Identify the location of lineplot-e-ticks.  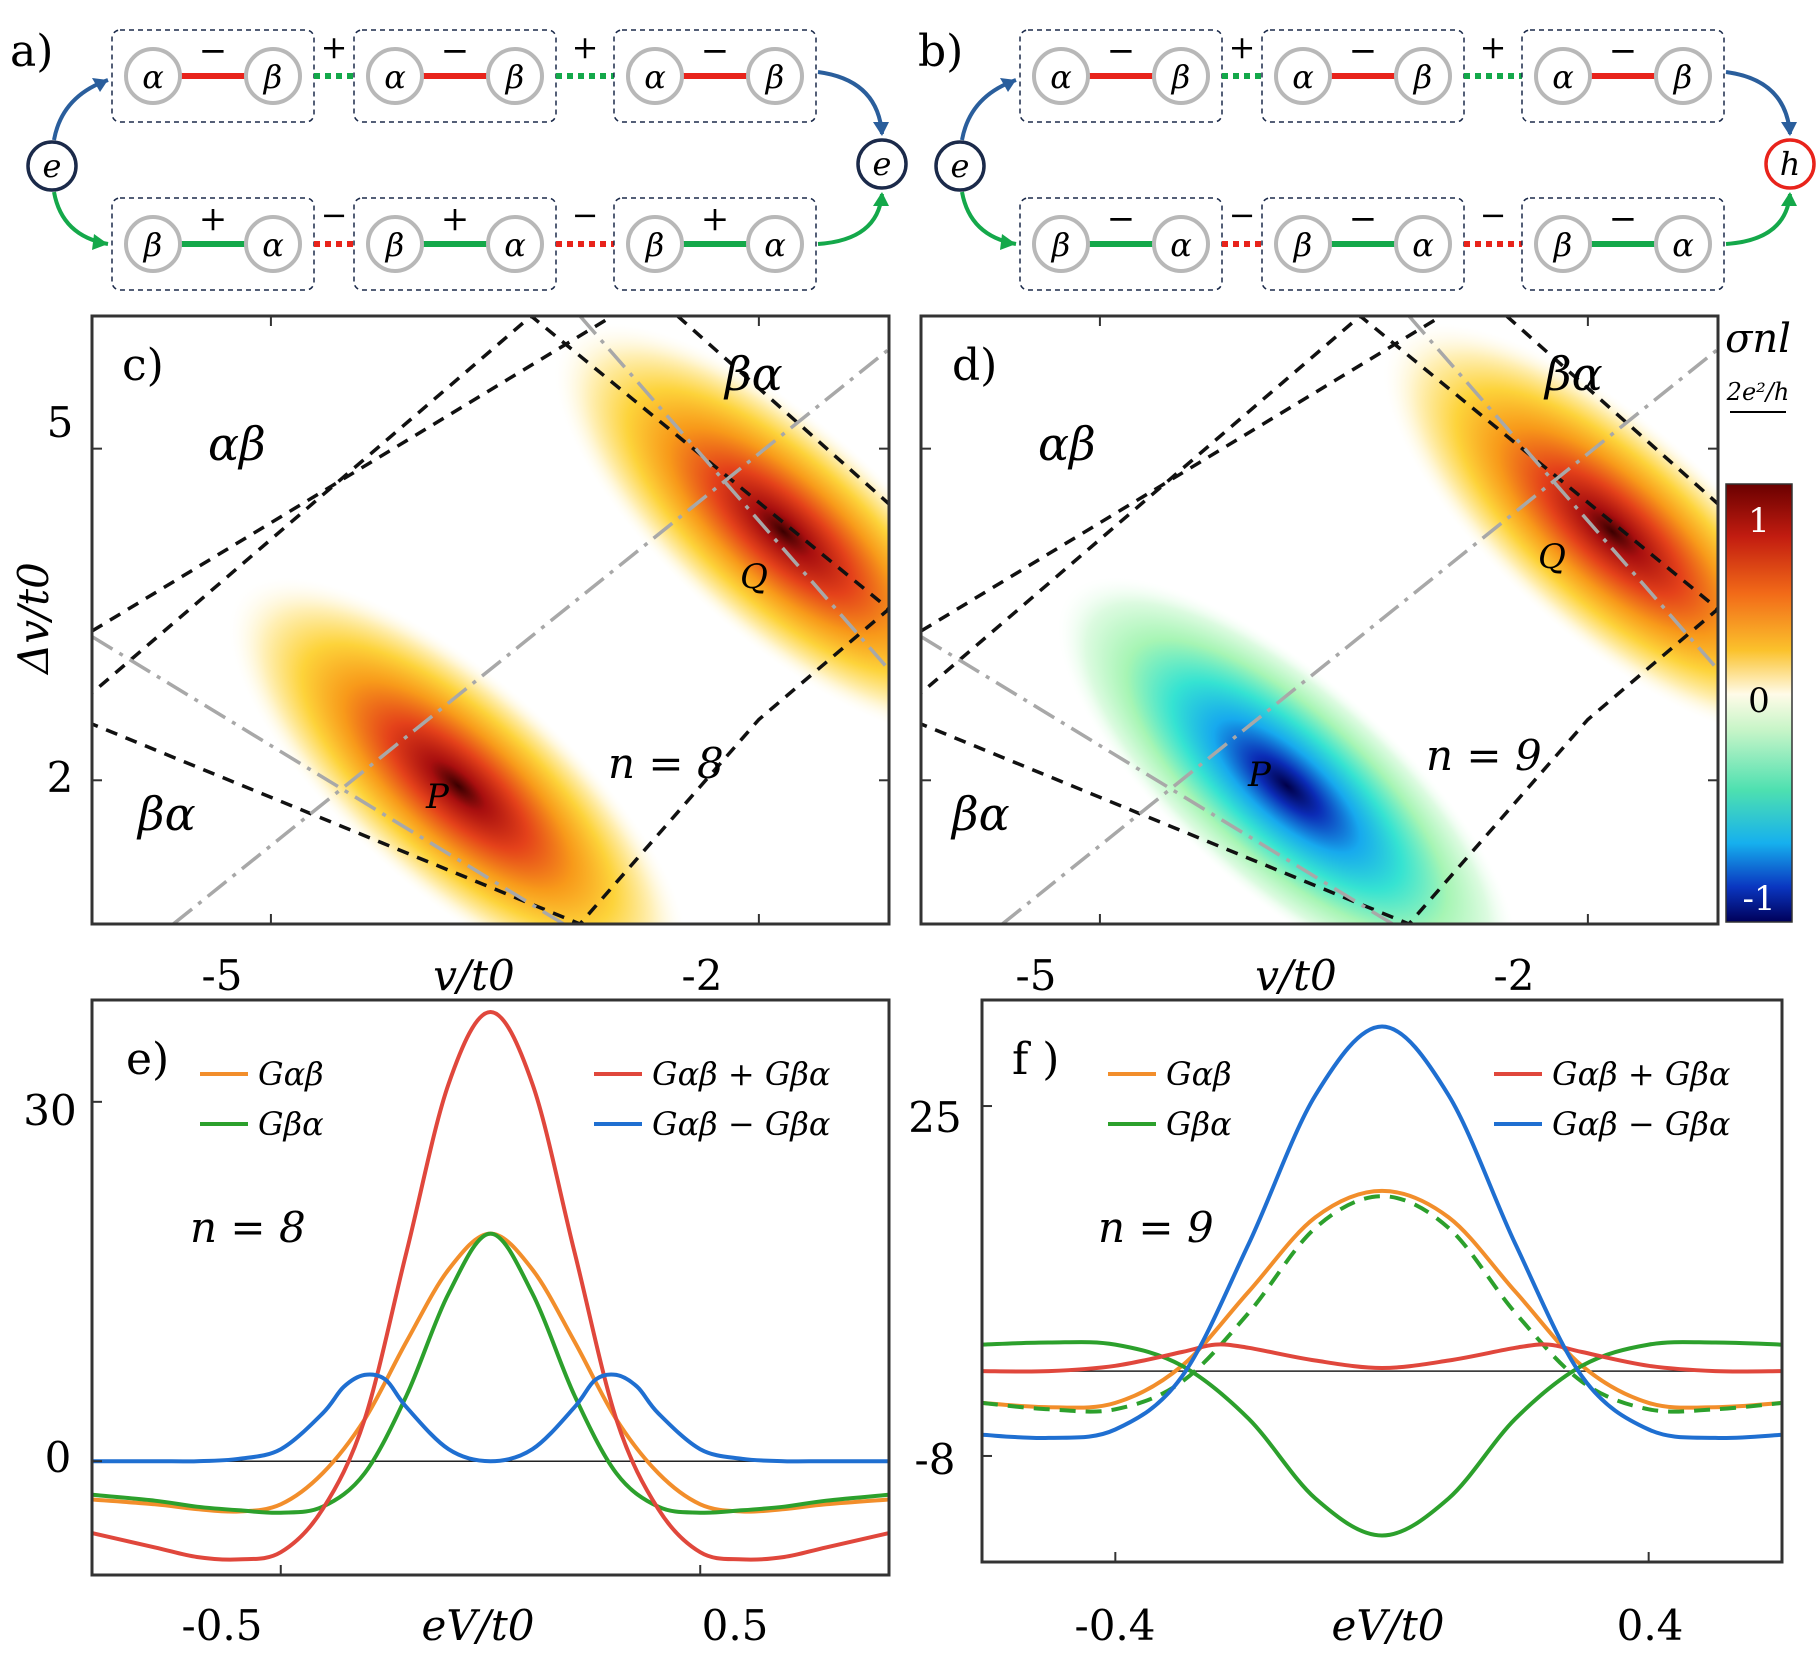
(397, 1337).